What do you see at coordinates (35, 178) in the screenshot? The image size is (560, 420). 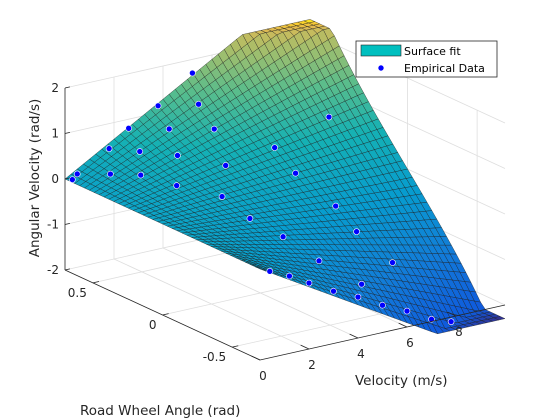 I see `z-axis-label: Angular Velocity (rad/s)` at bounding box center [35, 178].